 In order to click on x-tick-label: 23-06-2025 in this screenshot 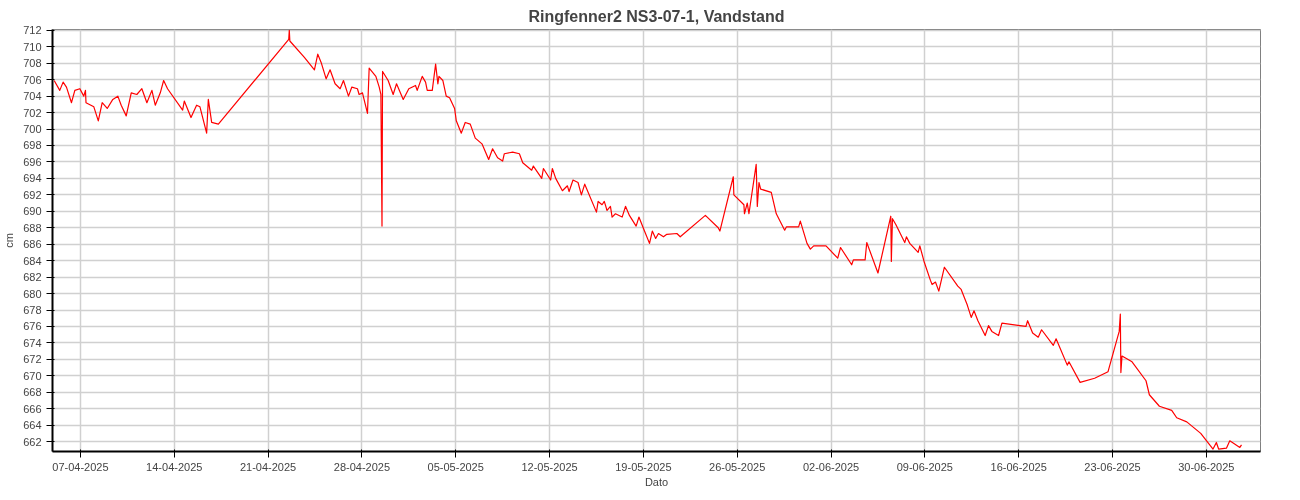, I will do `click(1112, 466)`.